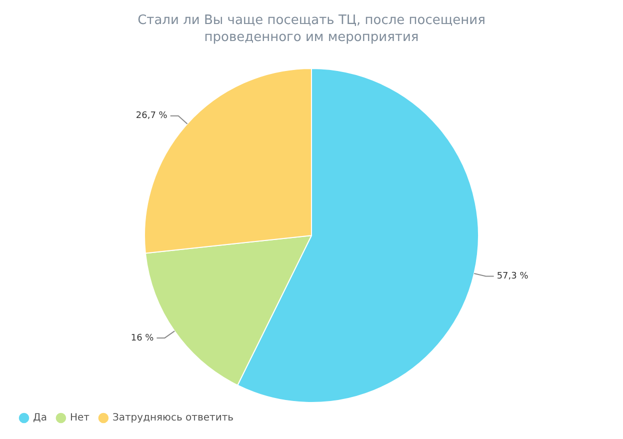  Describe the element at coordinates (152, 116) in the screenshot. I see `data-label: 26,7 %` at that location.